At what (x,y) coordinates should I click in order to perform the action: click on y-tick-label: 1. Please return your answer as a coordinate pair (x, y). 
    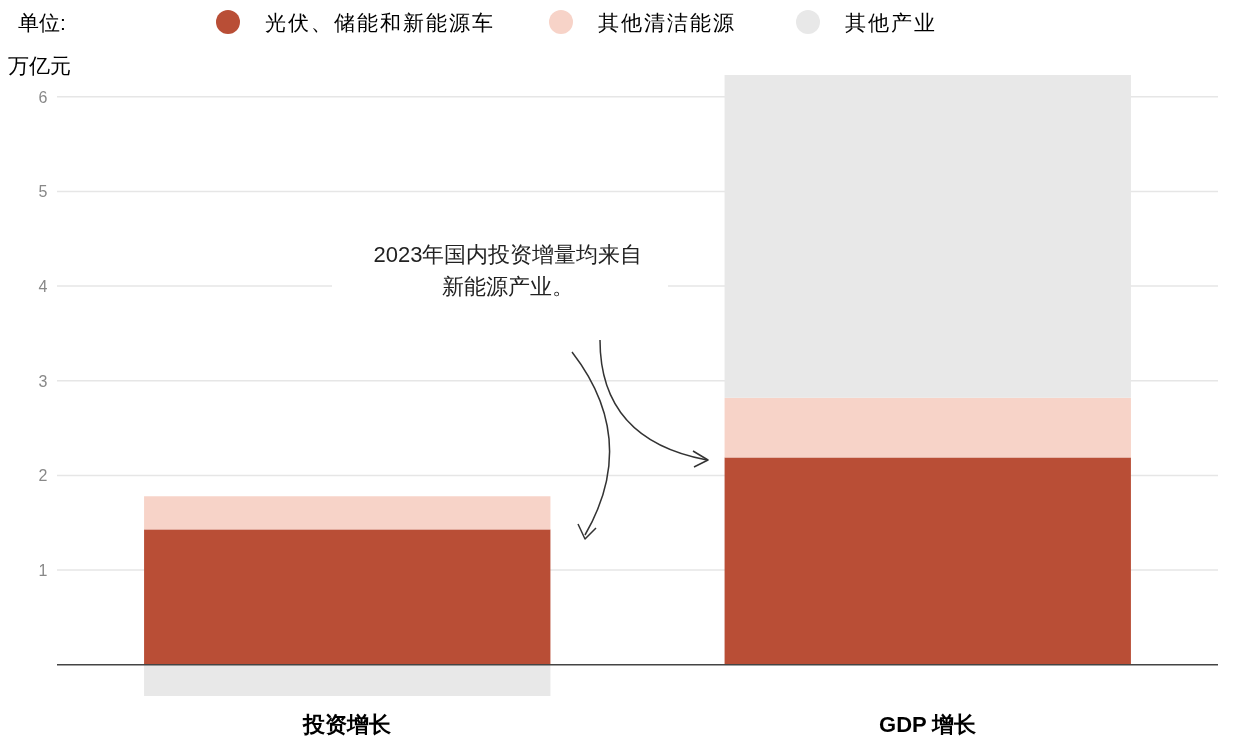
    Looking at the image, I should click on (43, 571).